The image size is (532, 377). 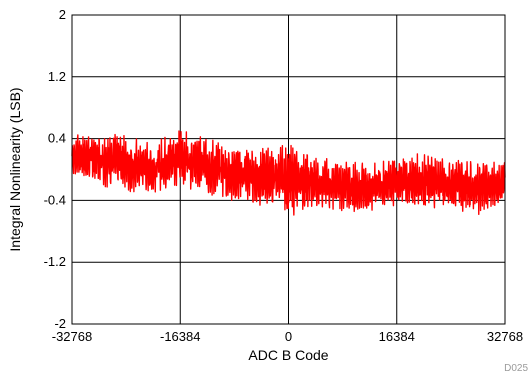 What do you see at coordinates (55, 261) in the screenshot?
I see `y-tick-label: -1.2` at bounding box center [55, 261].